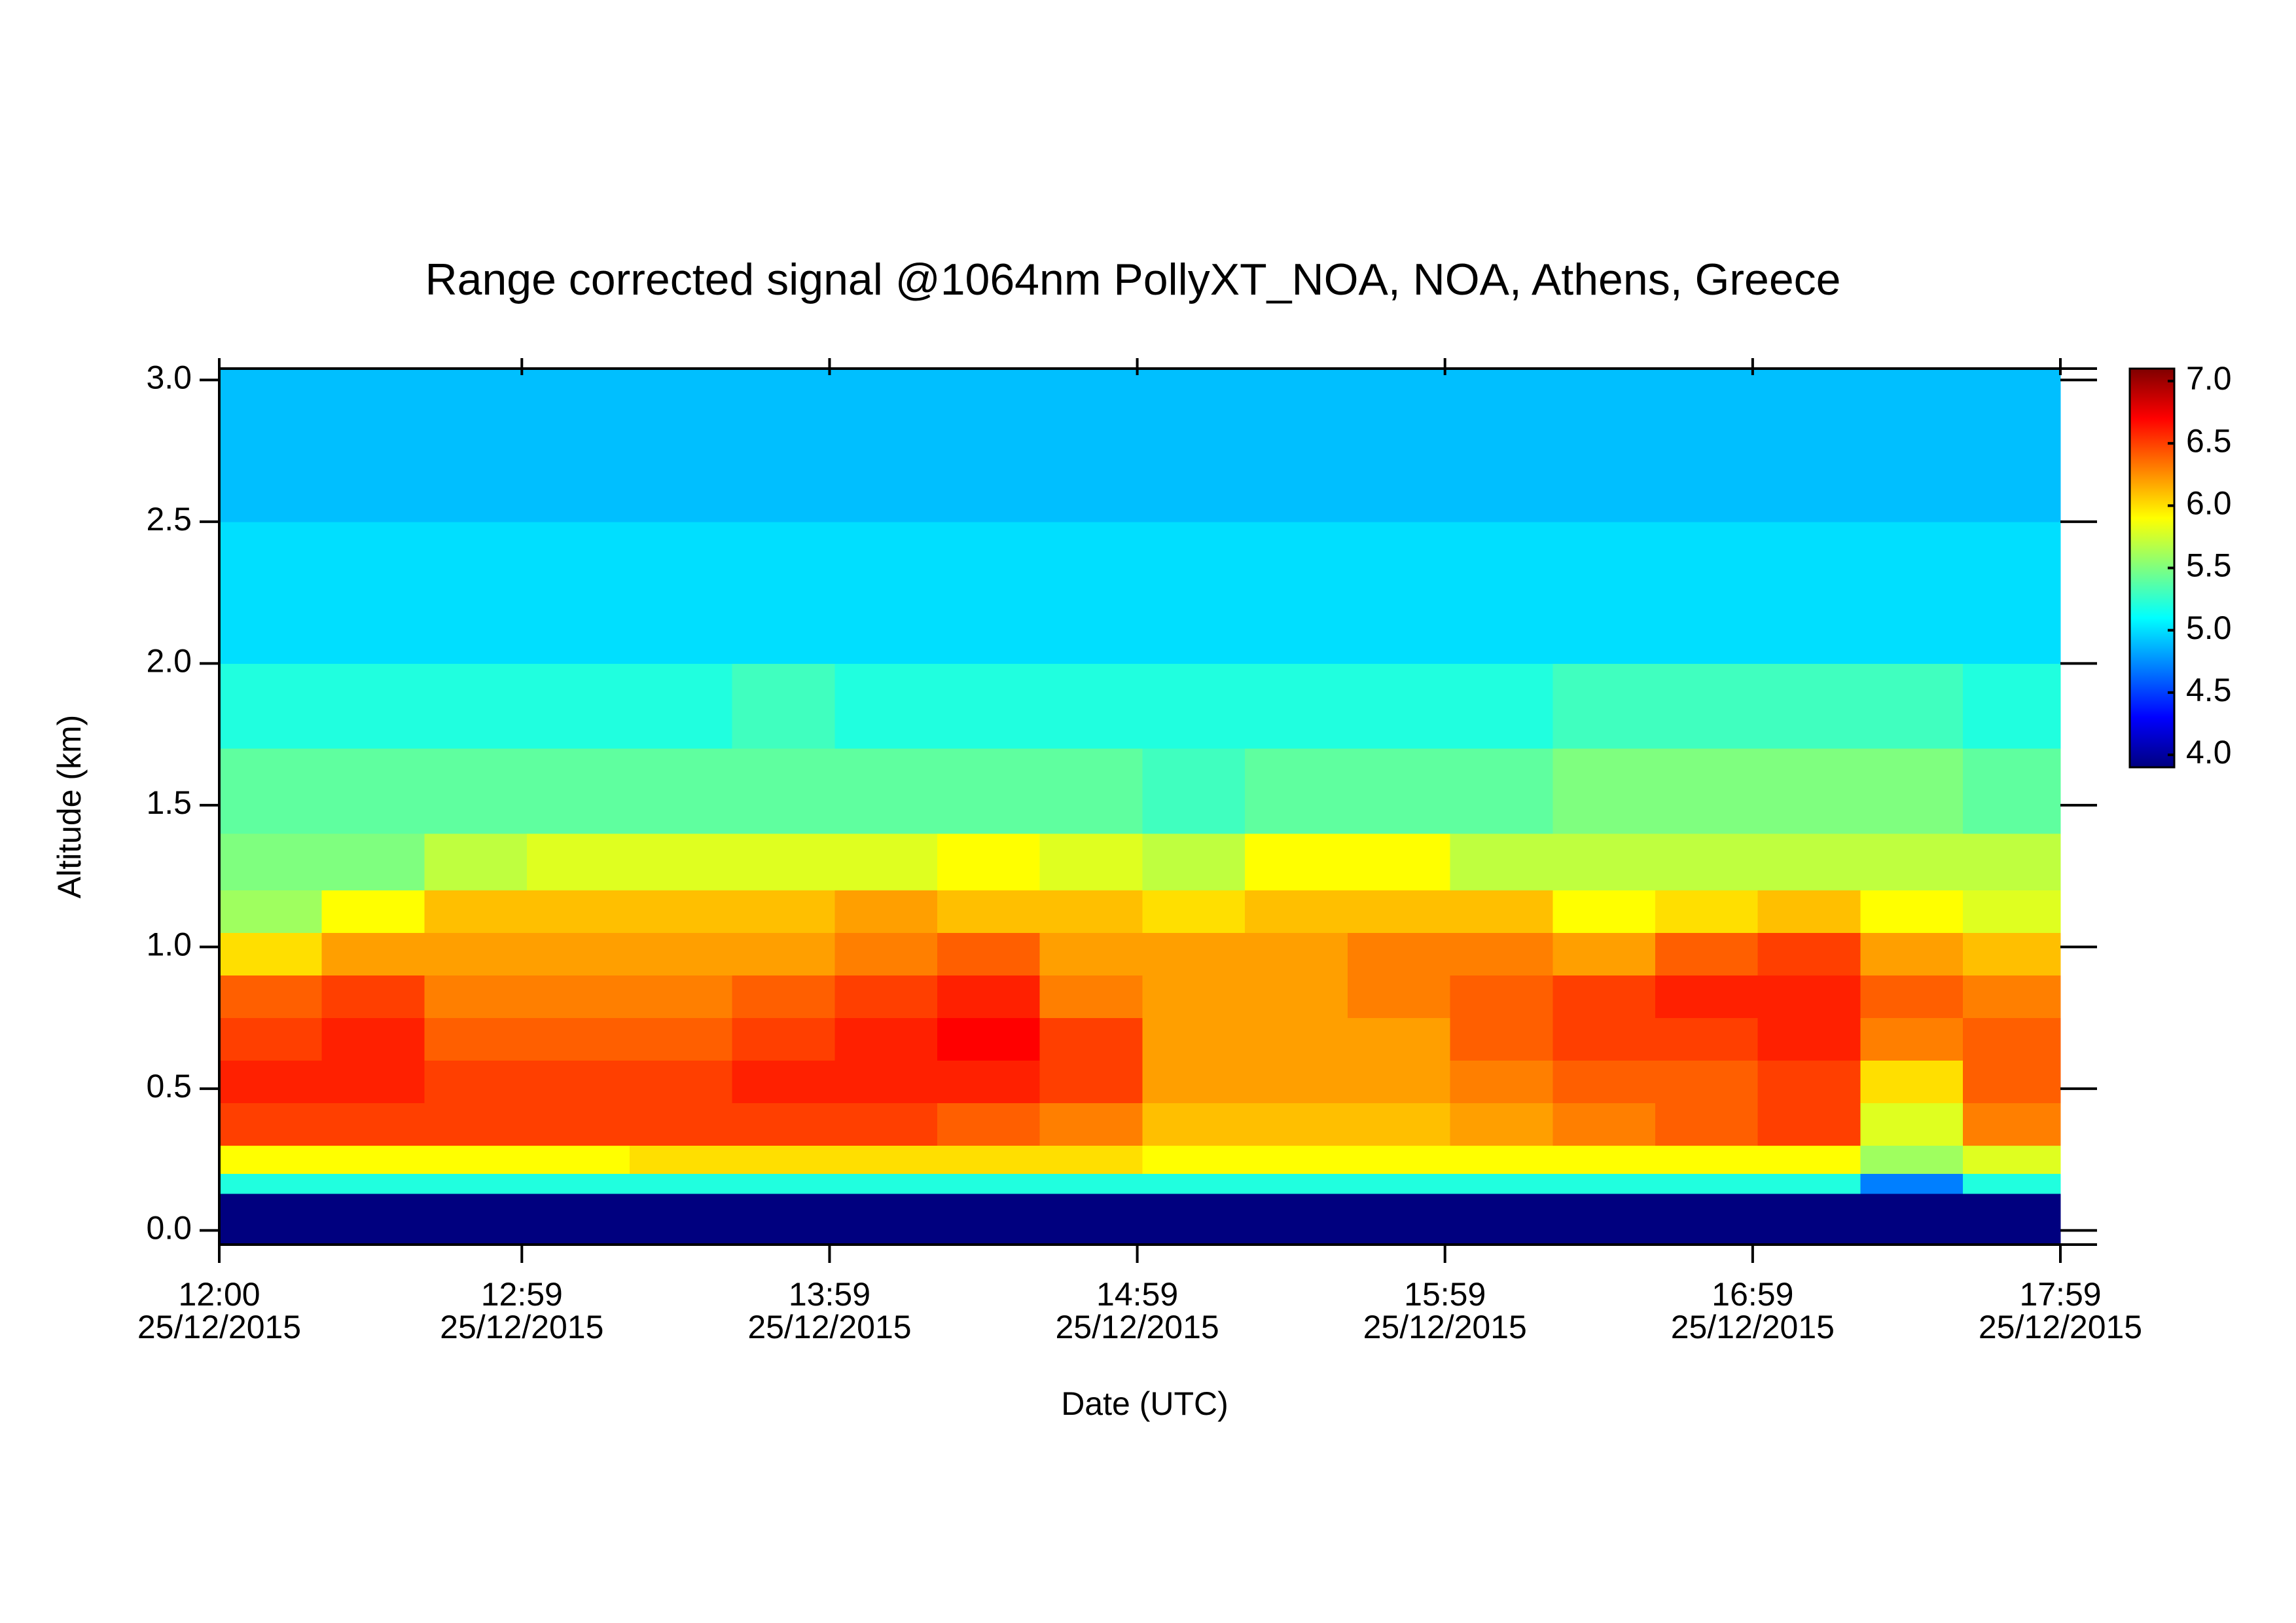 This screenshot has width=2296, height=1623. What do you see at coordinates (169, 377) in the screenshot?
I see `y-tick-label: 3.0` at bounding box center [169, 377].